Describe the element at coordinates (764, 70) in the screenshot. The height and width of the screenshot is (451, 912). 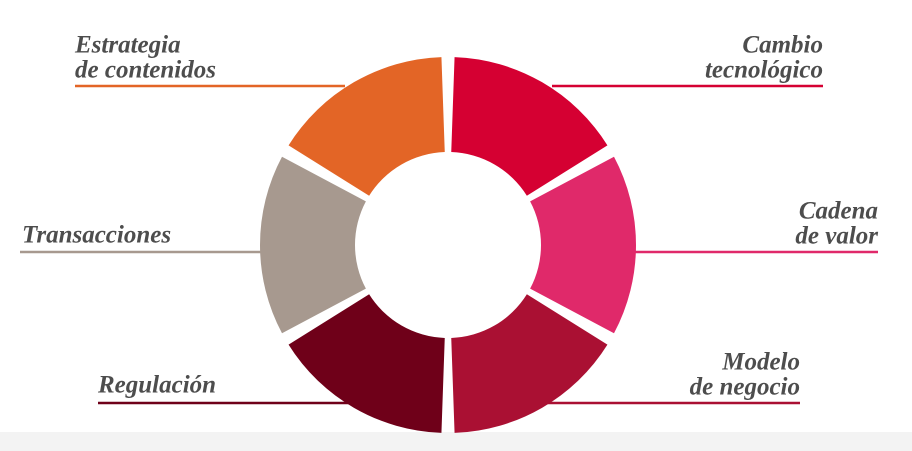
I see `segment-label: tecnológico` at that location.